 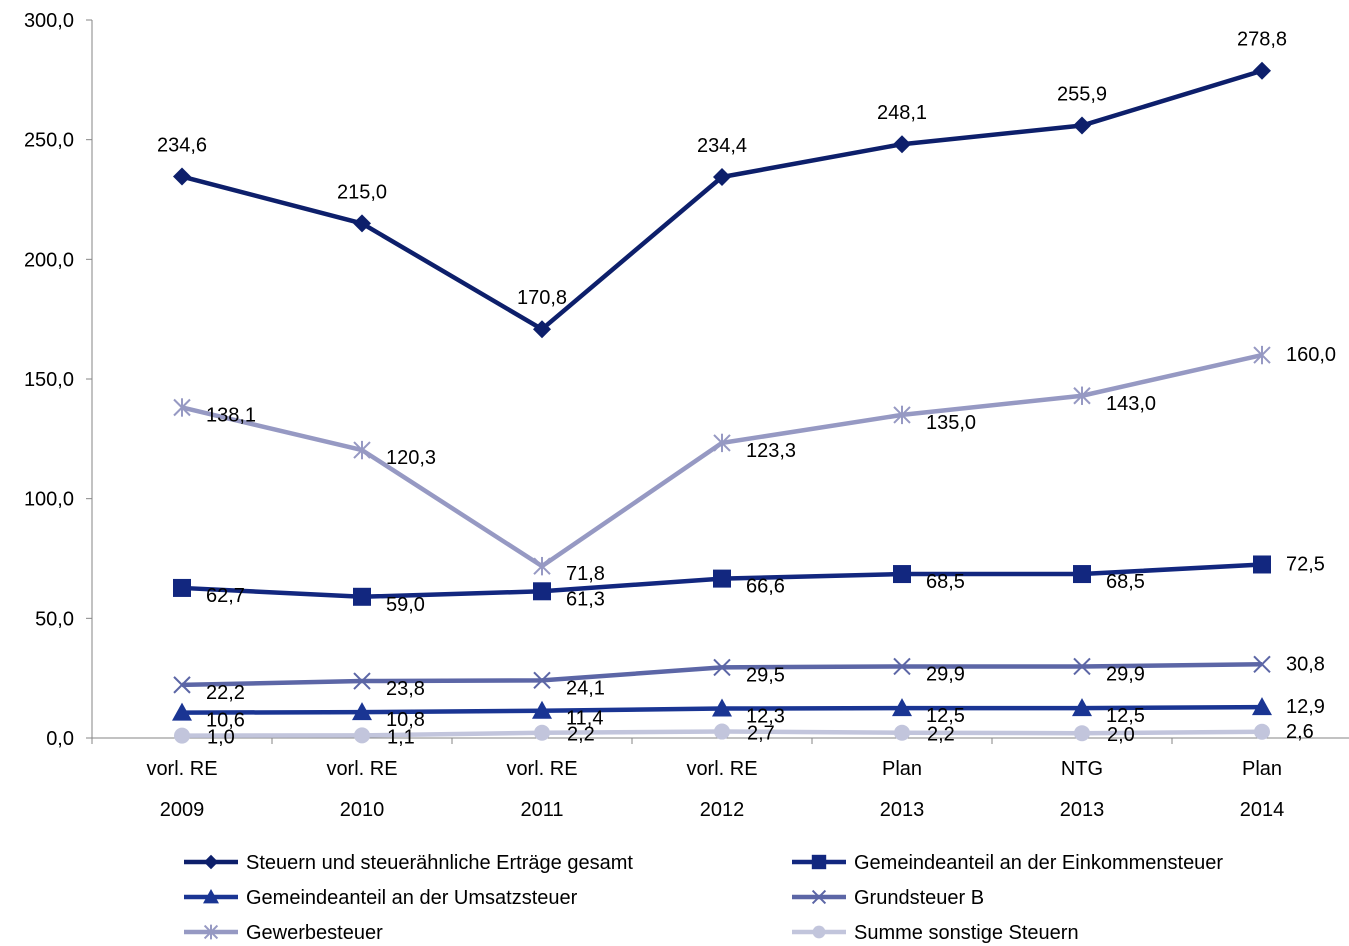 I want to click on data-label: 215,0, so click(x=362, y=192).